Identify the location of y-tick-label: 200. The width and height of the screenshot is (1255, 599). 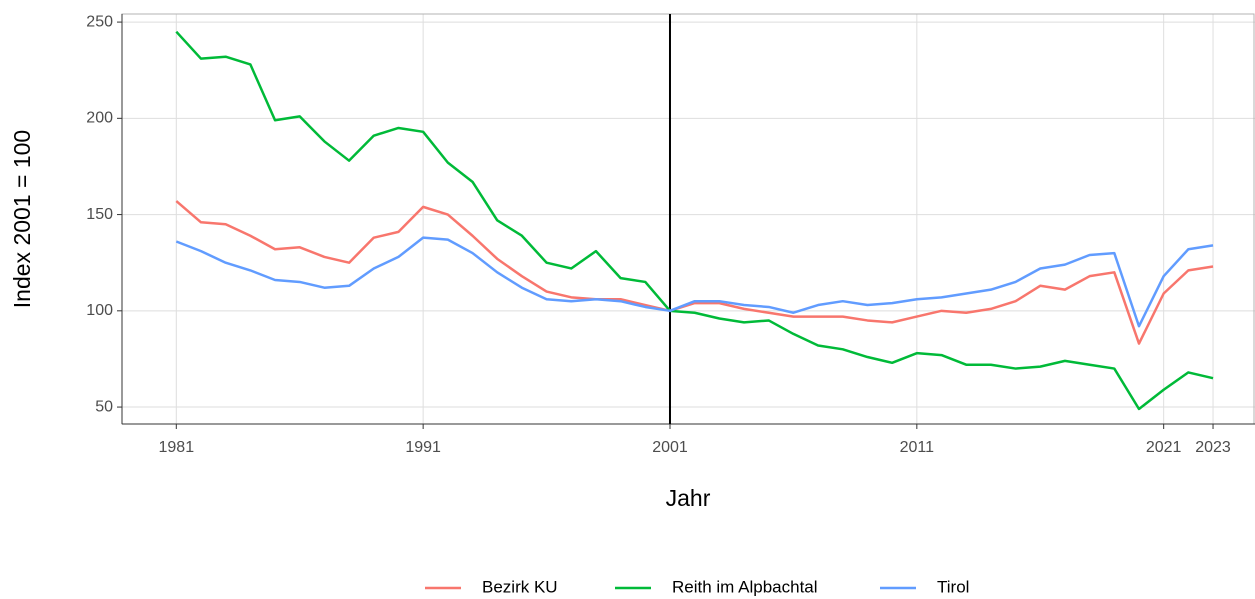
(99, 118).